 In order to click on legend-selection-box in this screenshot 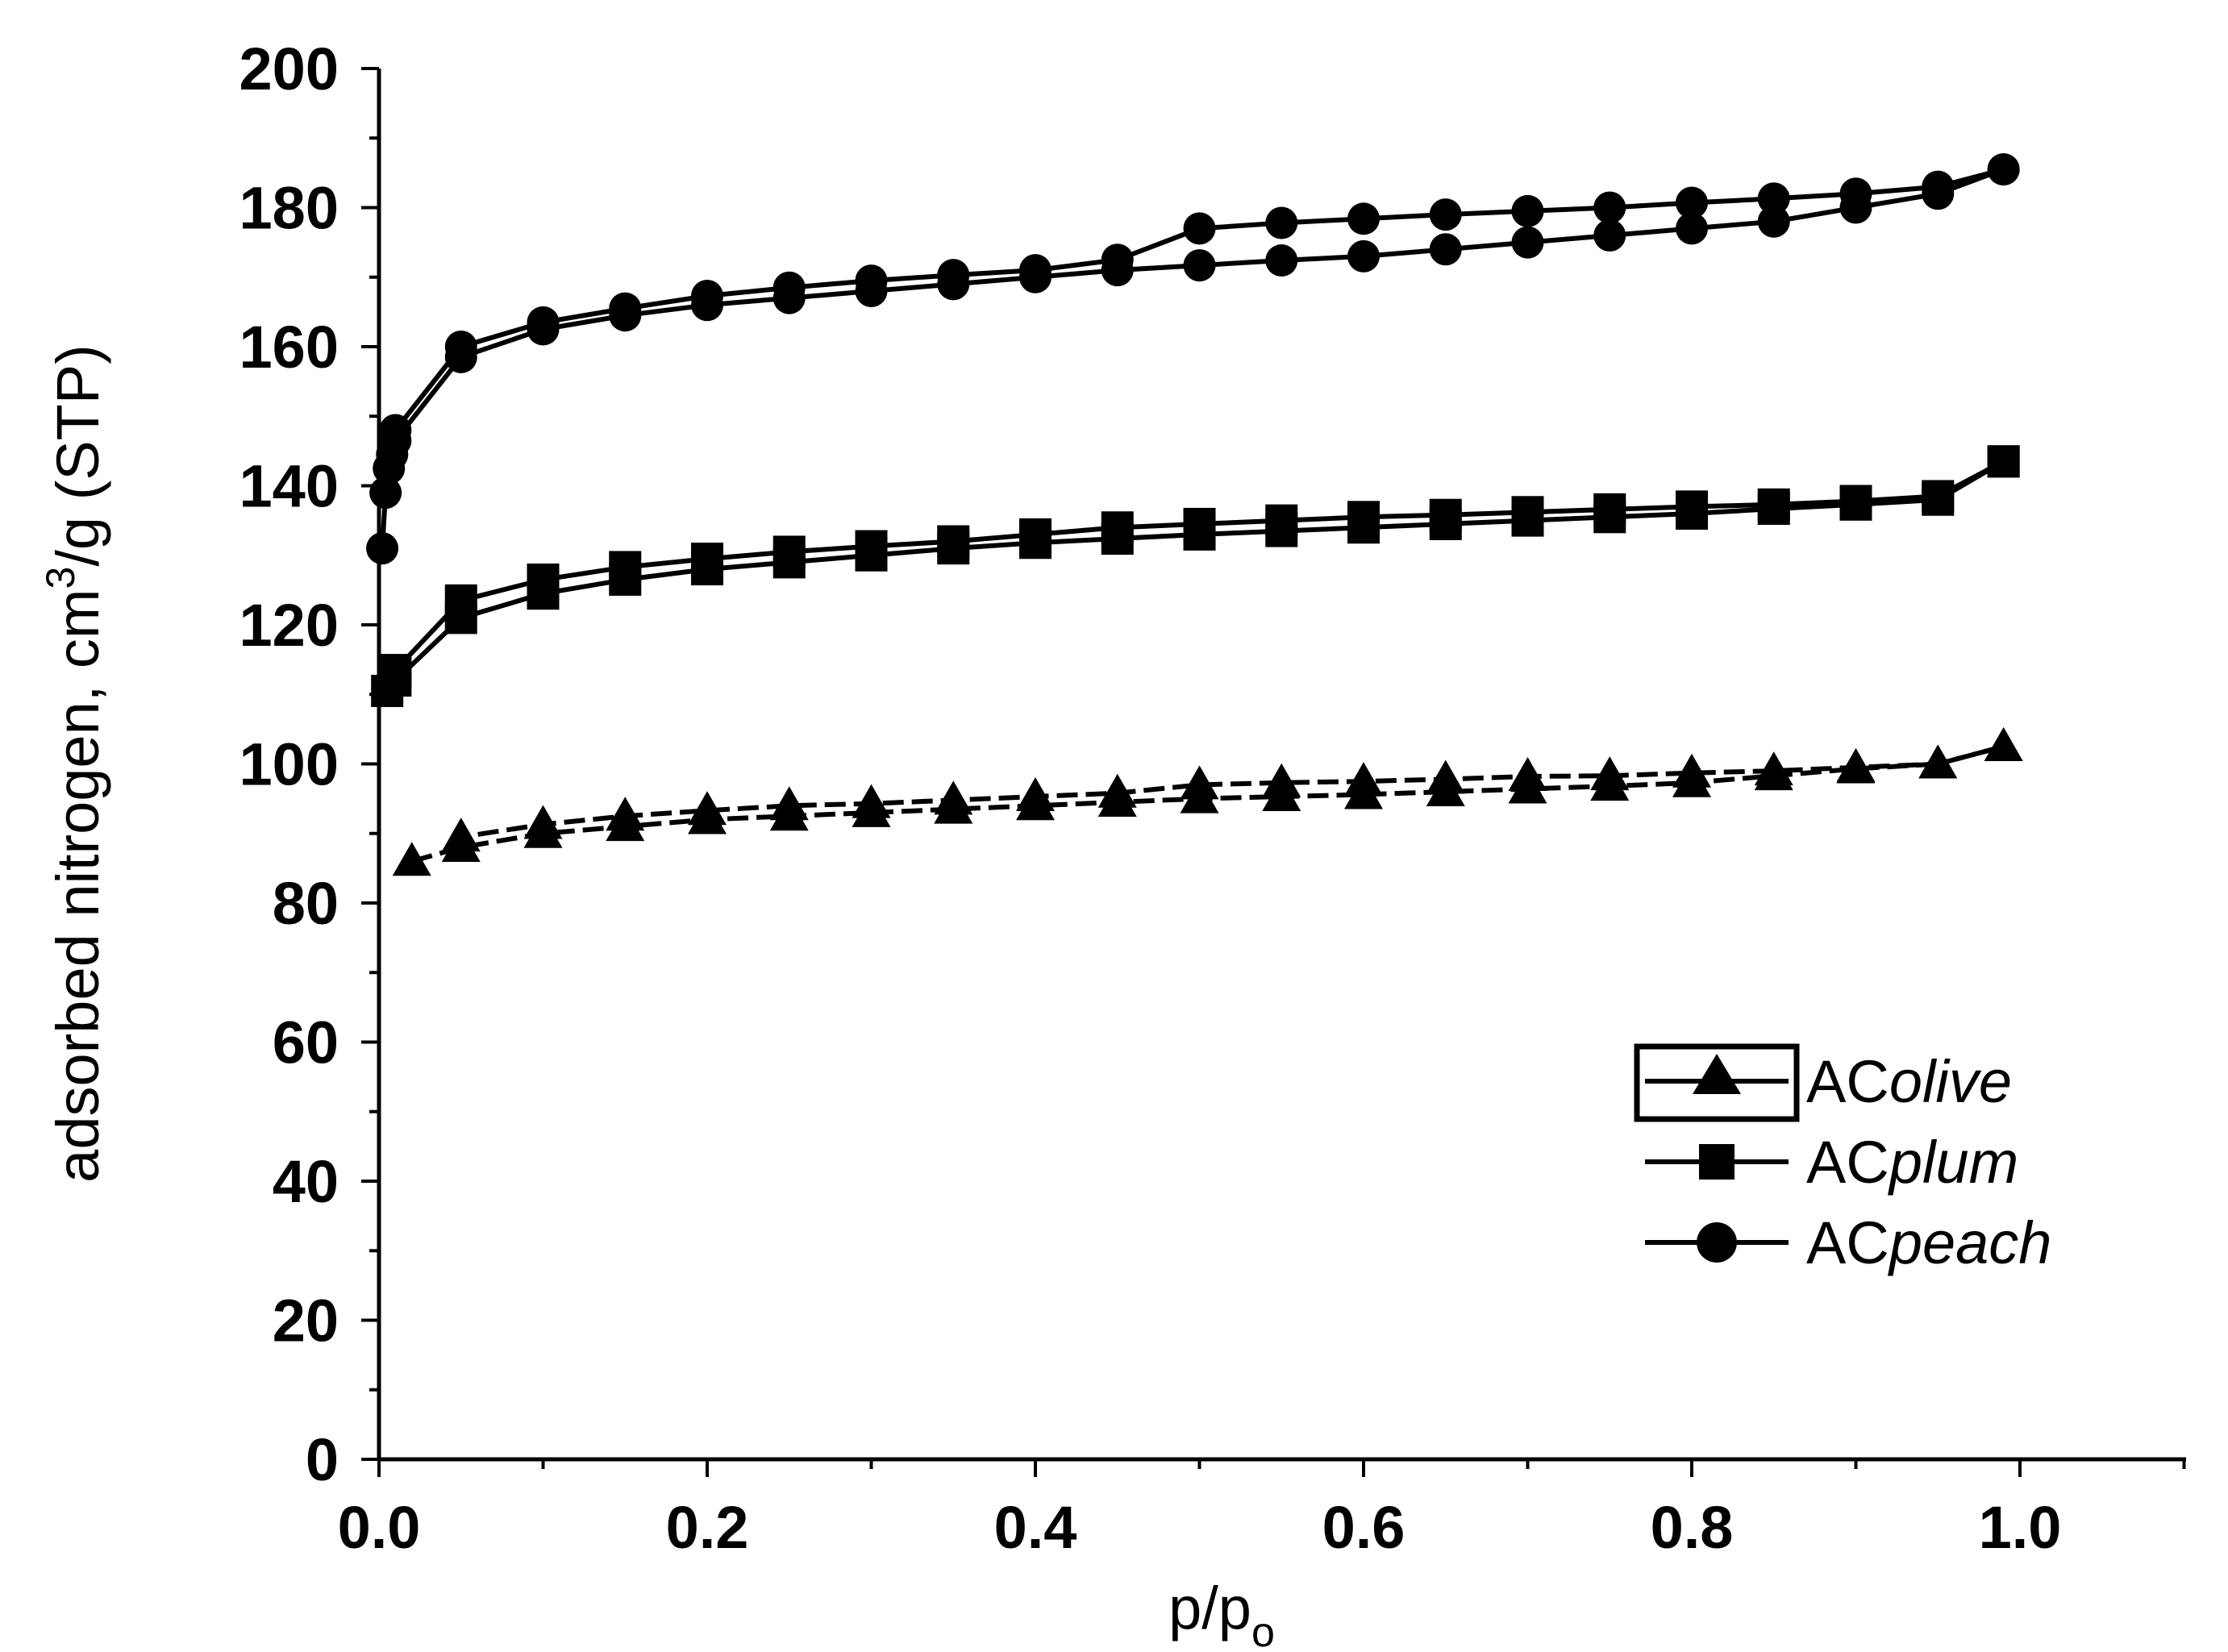, I will do `click(1717, 1082)`.